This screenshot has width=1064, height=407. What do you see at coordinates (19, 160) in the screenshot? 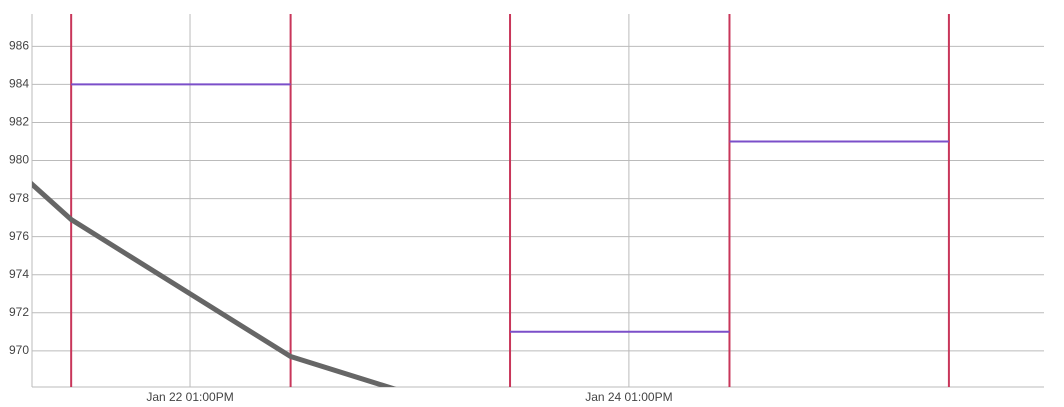
I see `y-tick-label: 980` at bounding box center [19, 160].